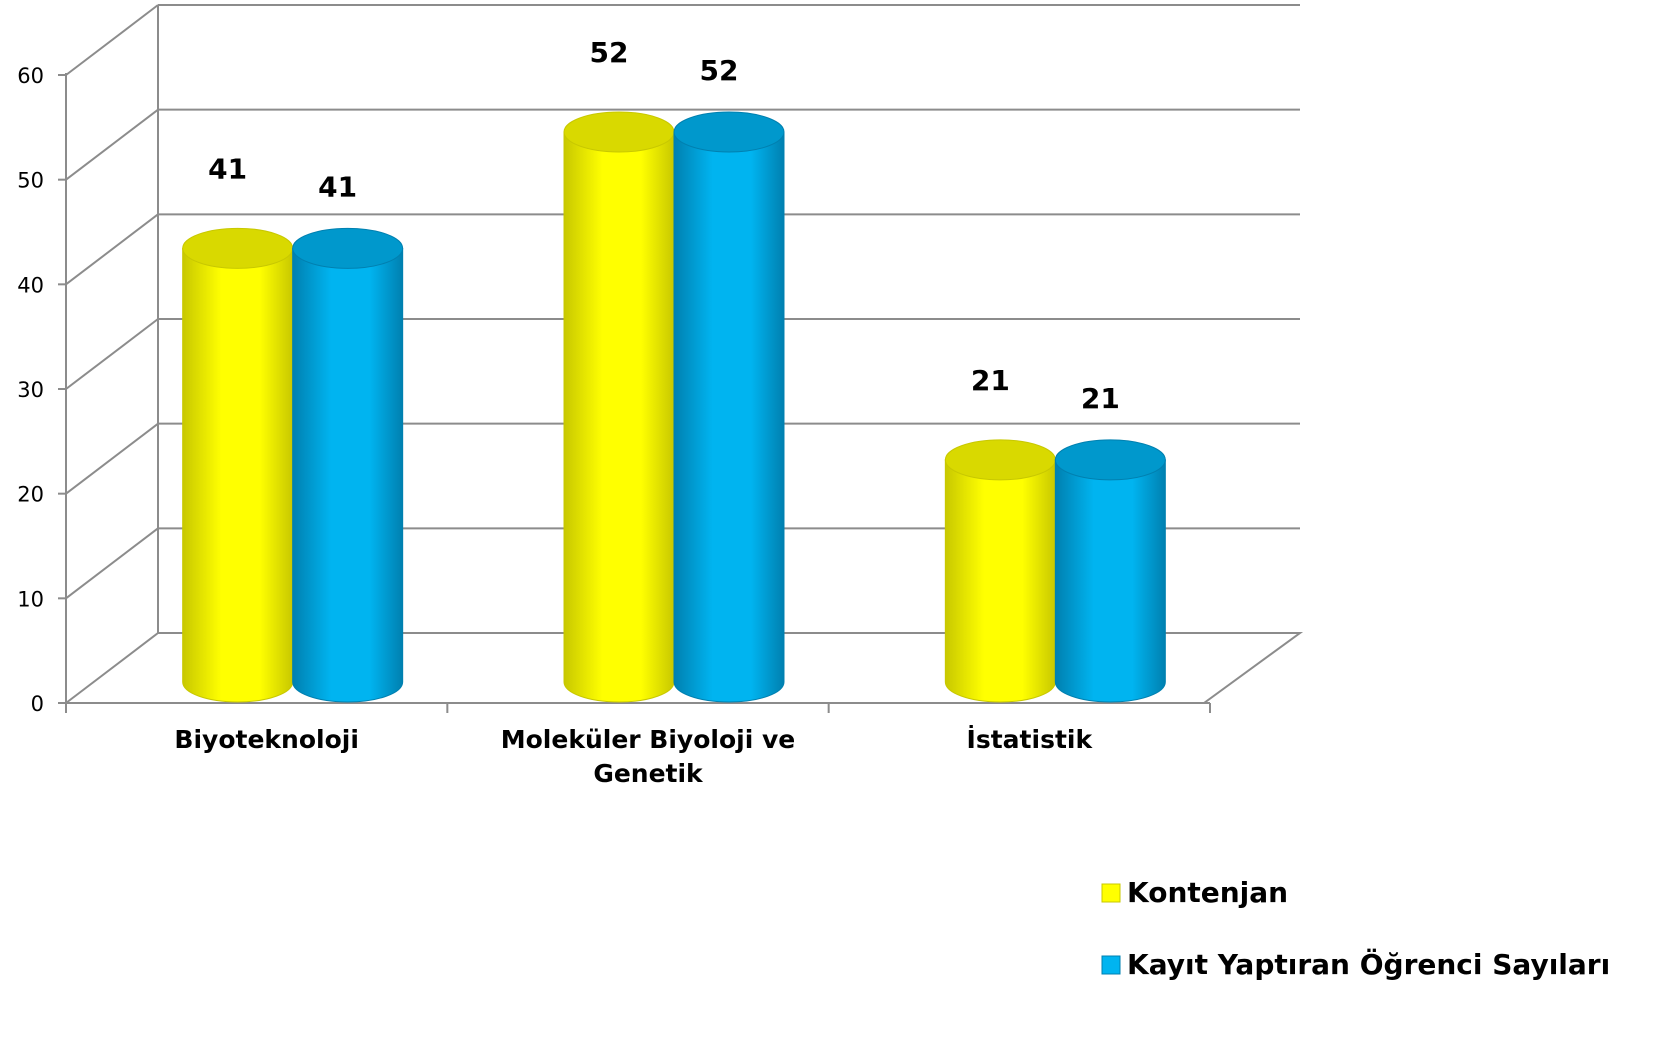 The height and width of the screenshot is (1039, 1661). Describe the element at coordinates (609, 52) in the screenshot. I see `data-label-0-1: 52` at that location.